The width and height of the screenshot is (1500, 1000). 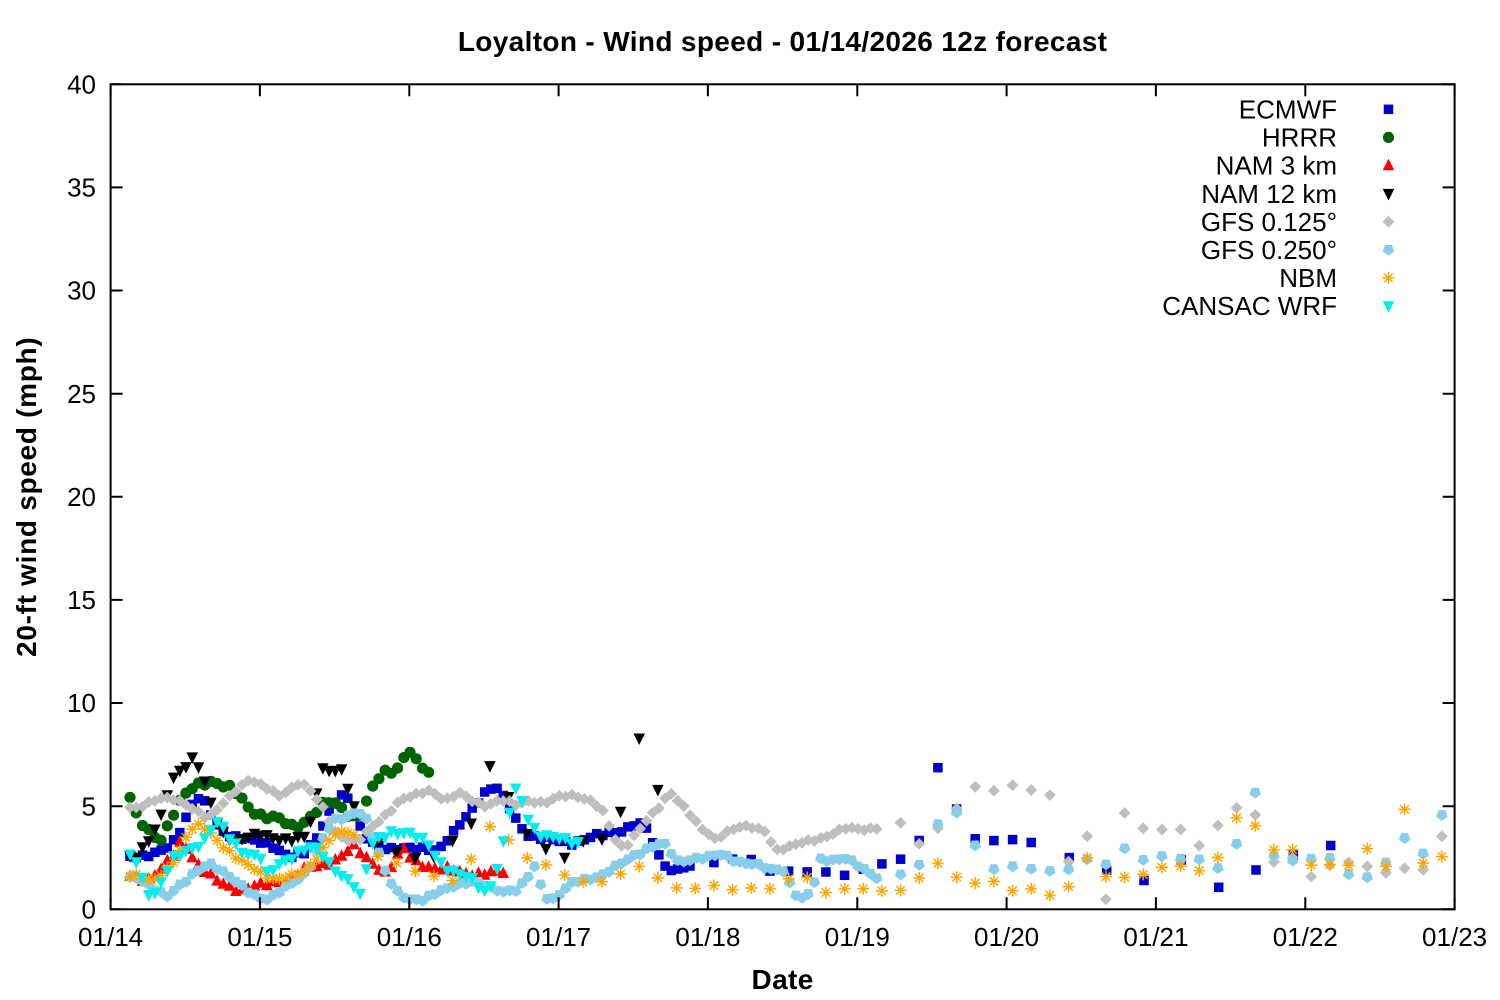 I want to click on svg-text: 5, so click(x=89, y=806).